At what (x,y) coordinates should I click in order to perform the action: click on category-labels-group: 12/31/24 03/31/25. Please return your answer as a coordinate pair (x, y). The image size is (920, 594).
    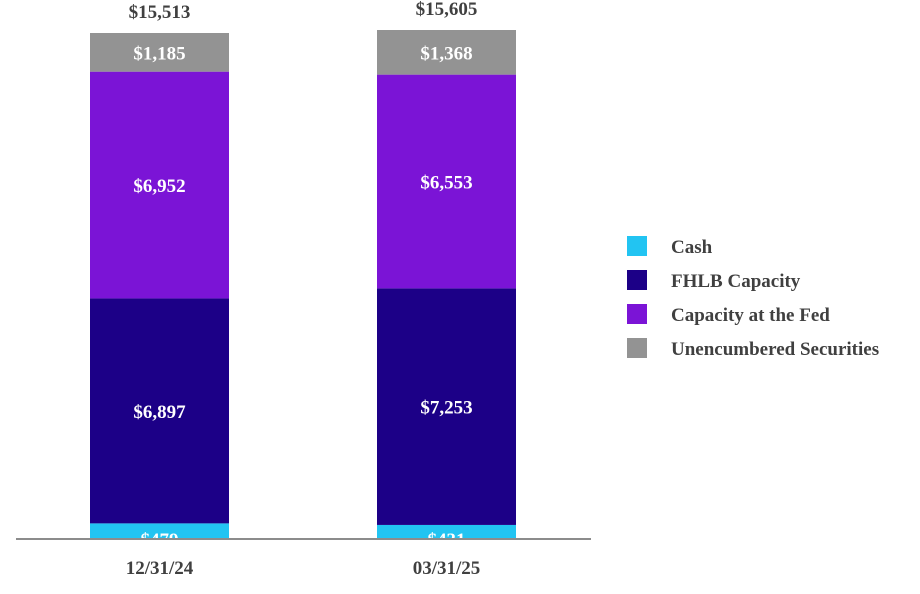
    Looking at the image, I should click on (303, 568).